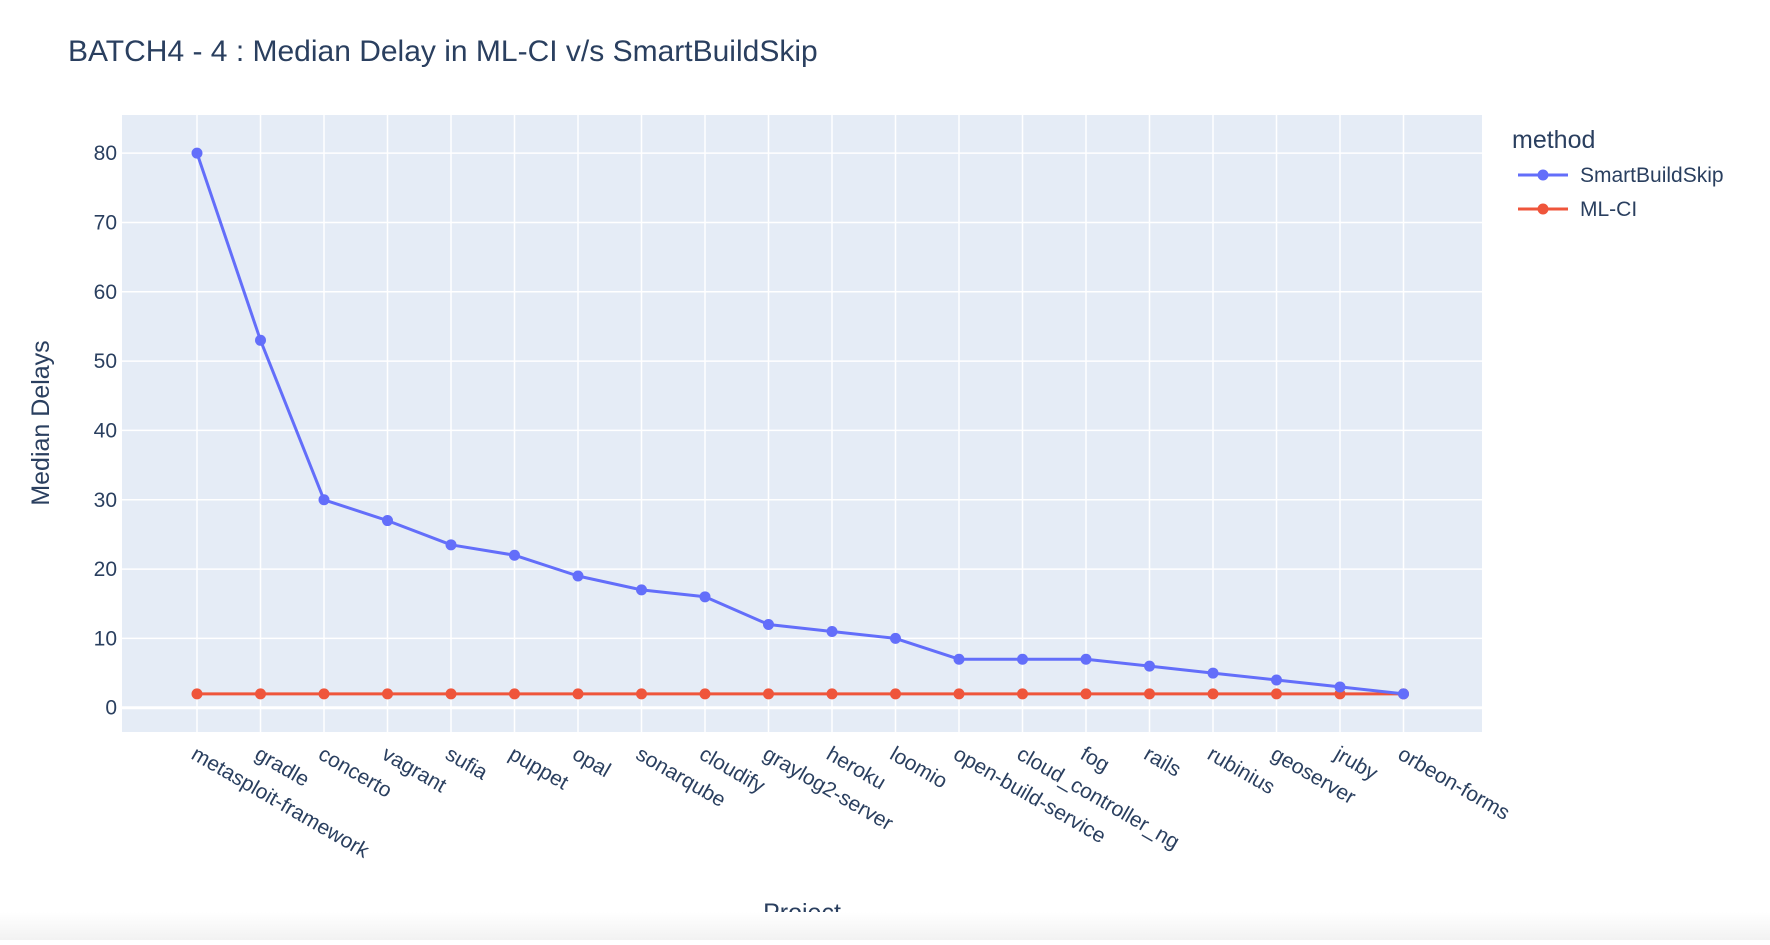 The height and width of the screenshot is (945, 1770). What do you see at coordinates (1621, 192) in the screenshot?
I see `legend-items: SmartBuildSkip ML-CI` at bounding box center [1621, 192].